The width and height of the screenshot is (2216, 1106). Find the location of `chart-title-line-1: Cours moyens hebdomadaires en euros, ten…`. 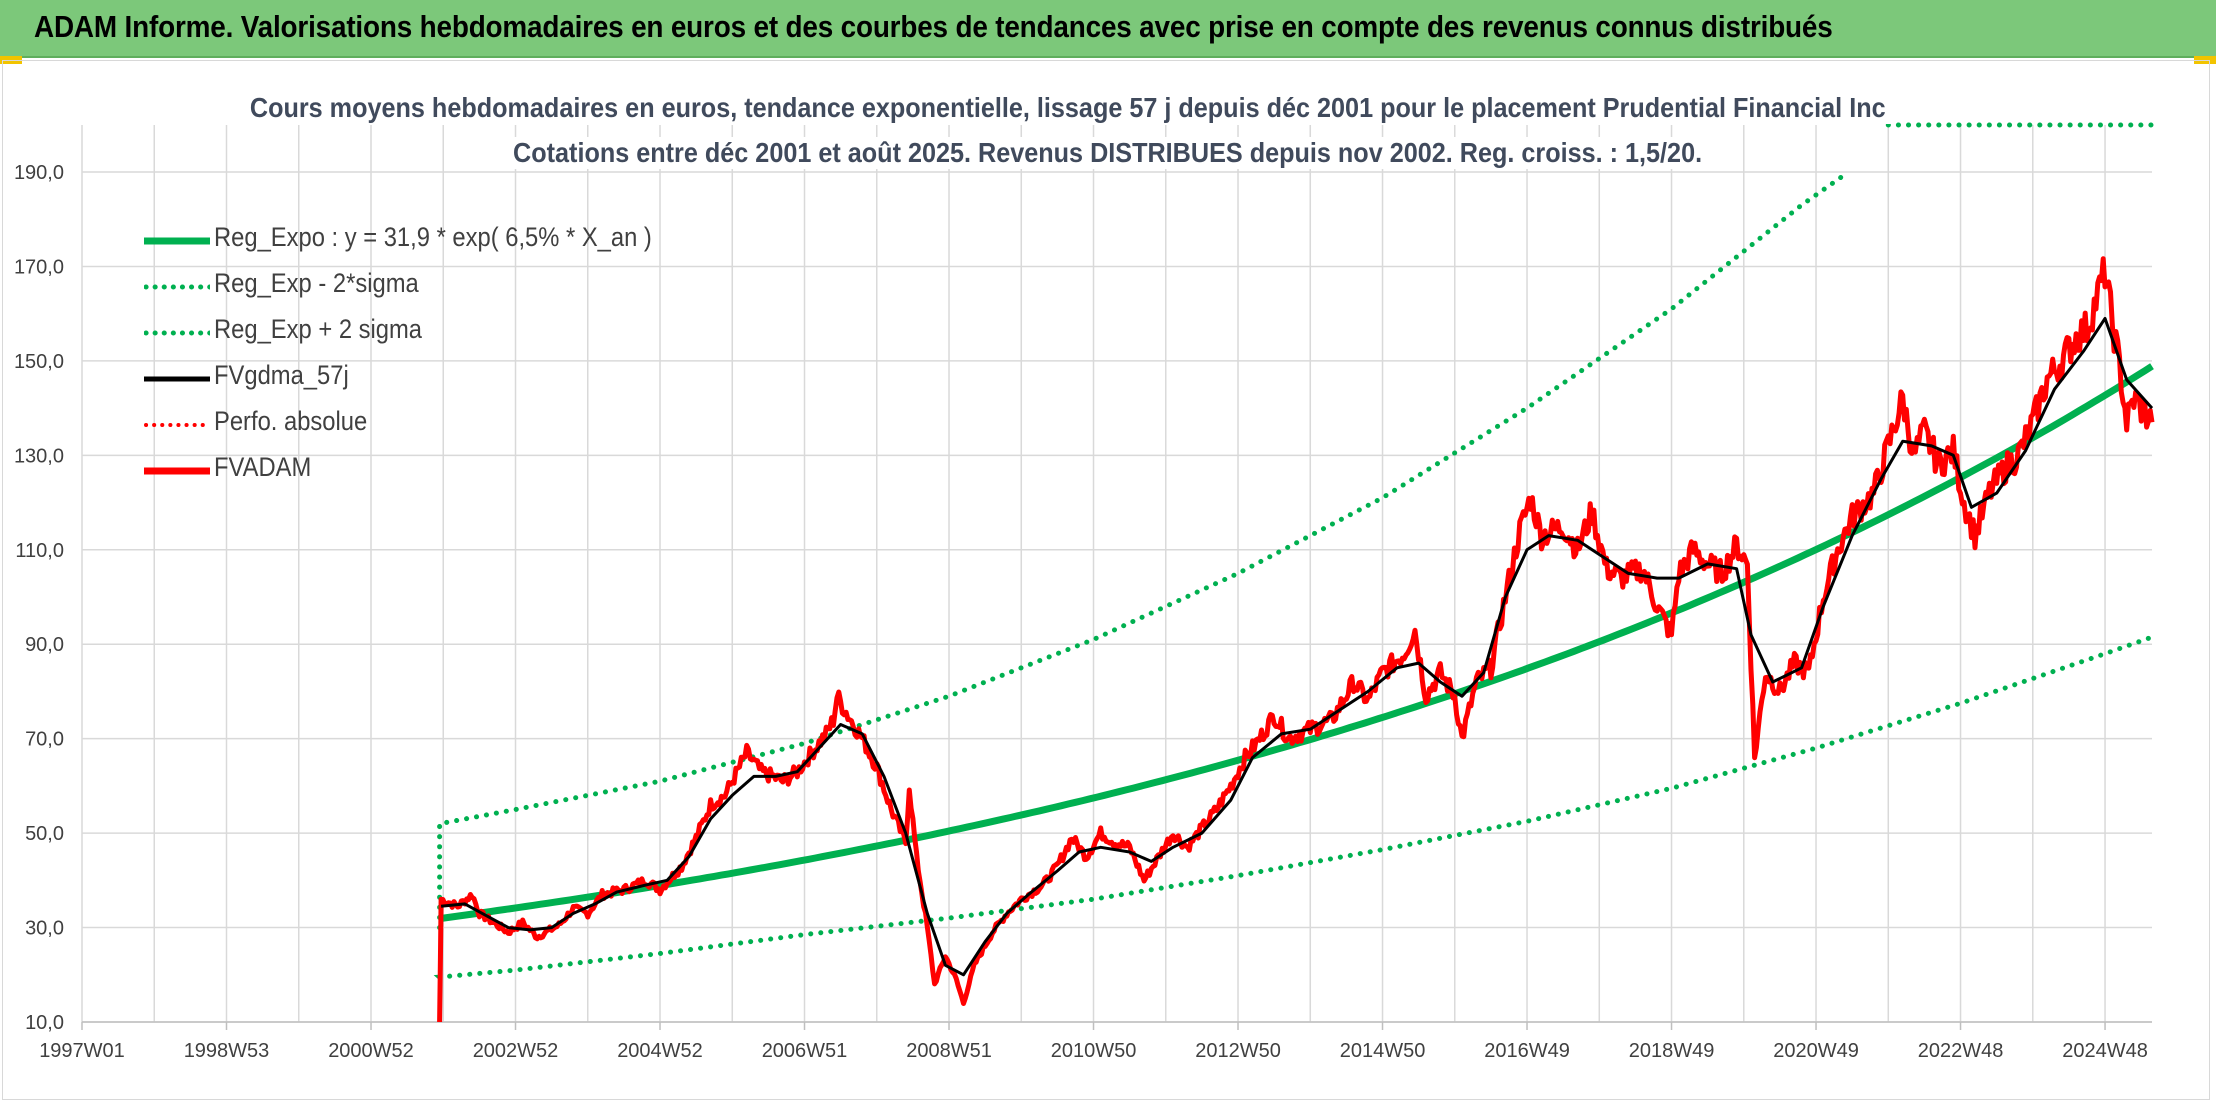

chart-title-line-1: Cours moyens hebdomadaires en euros, ten… is located at coordinates (1088, 108).